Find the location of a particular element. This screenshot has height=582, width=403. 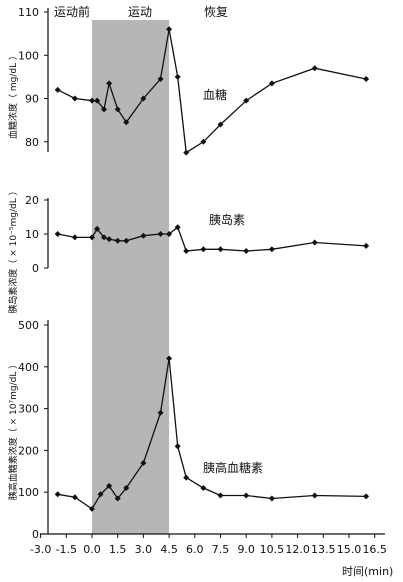

x-tick-label: 12.0 is located at coordinates (297, 549).